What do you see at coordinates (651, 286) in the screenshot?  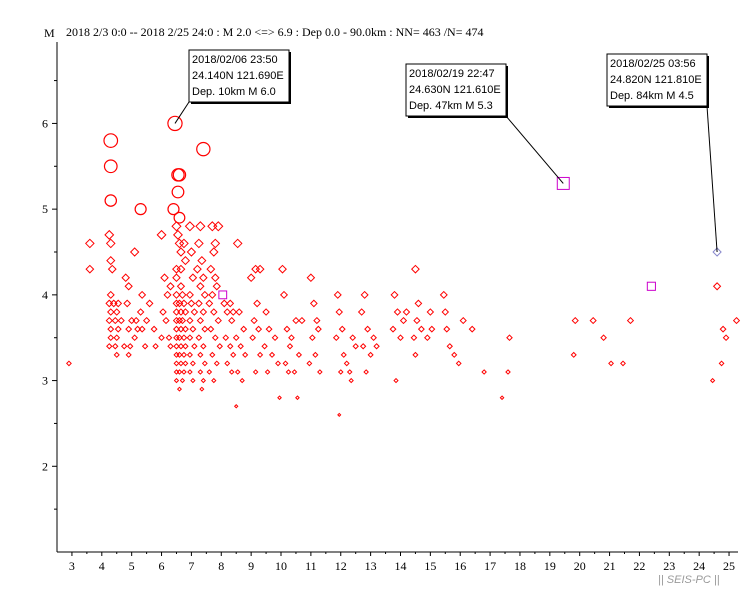 I see `quake-marker-deep` at bounding box center [651, 286].